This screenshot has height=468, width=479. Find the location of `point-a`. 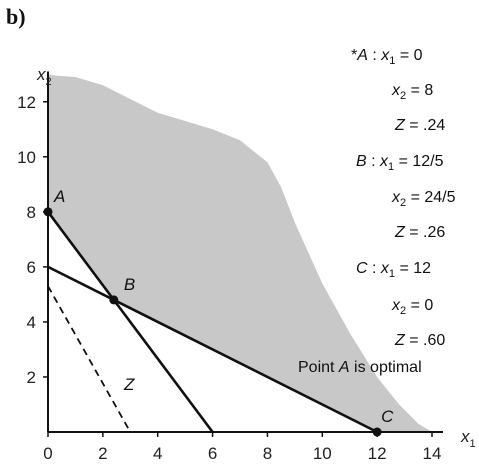

point-a is located at coordinates (48, 212).